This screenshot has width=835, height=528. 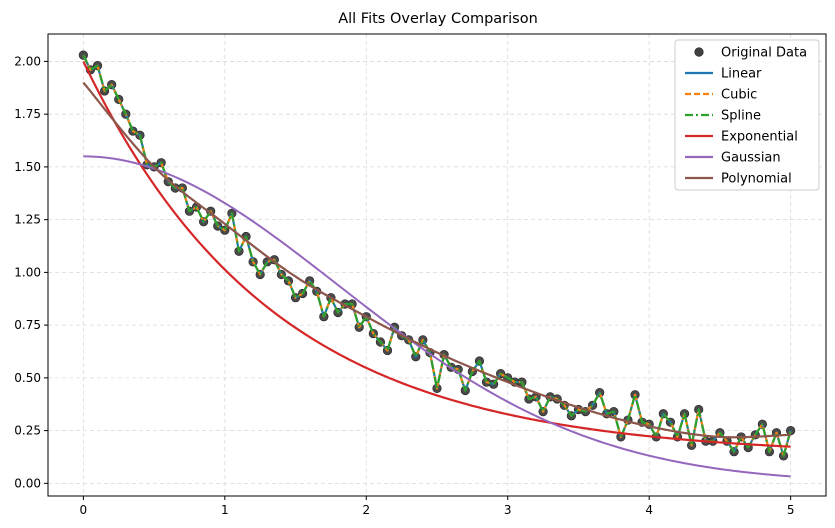 I want to click on legend-label: Gaussian, so click(x=751, y=158).